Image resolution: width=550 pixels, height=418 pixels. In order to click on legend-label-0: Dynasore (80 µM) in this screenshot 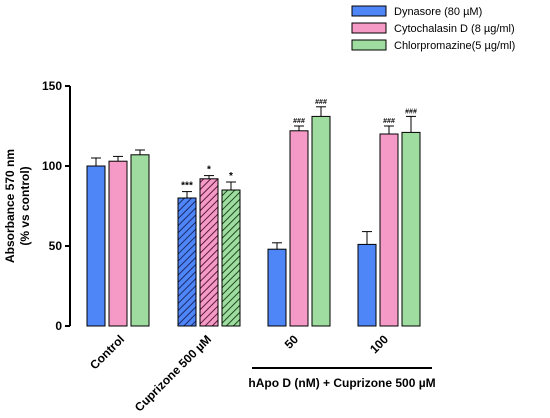, I will do `click(438, 12)`.